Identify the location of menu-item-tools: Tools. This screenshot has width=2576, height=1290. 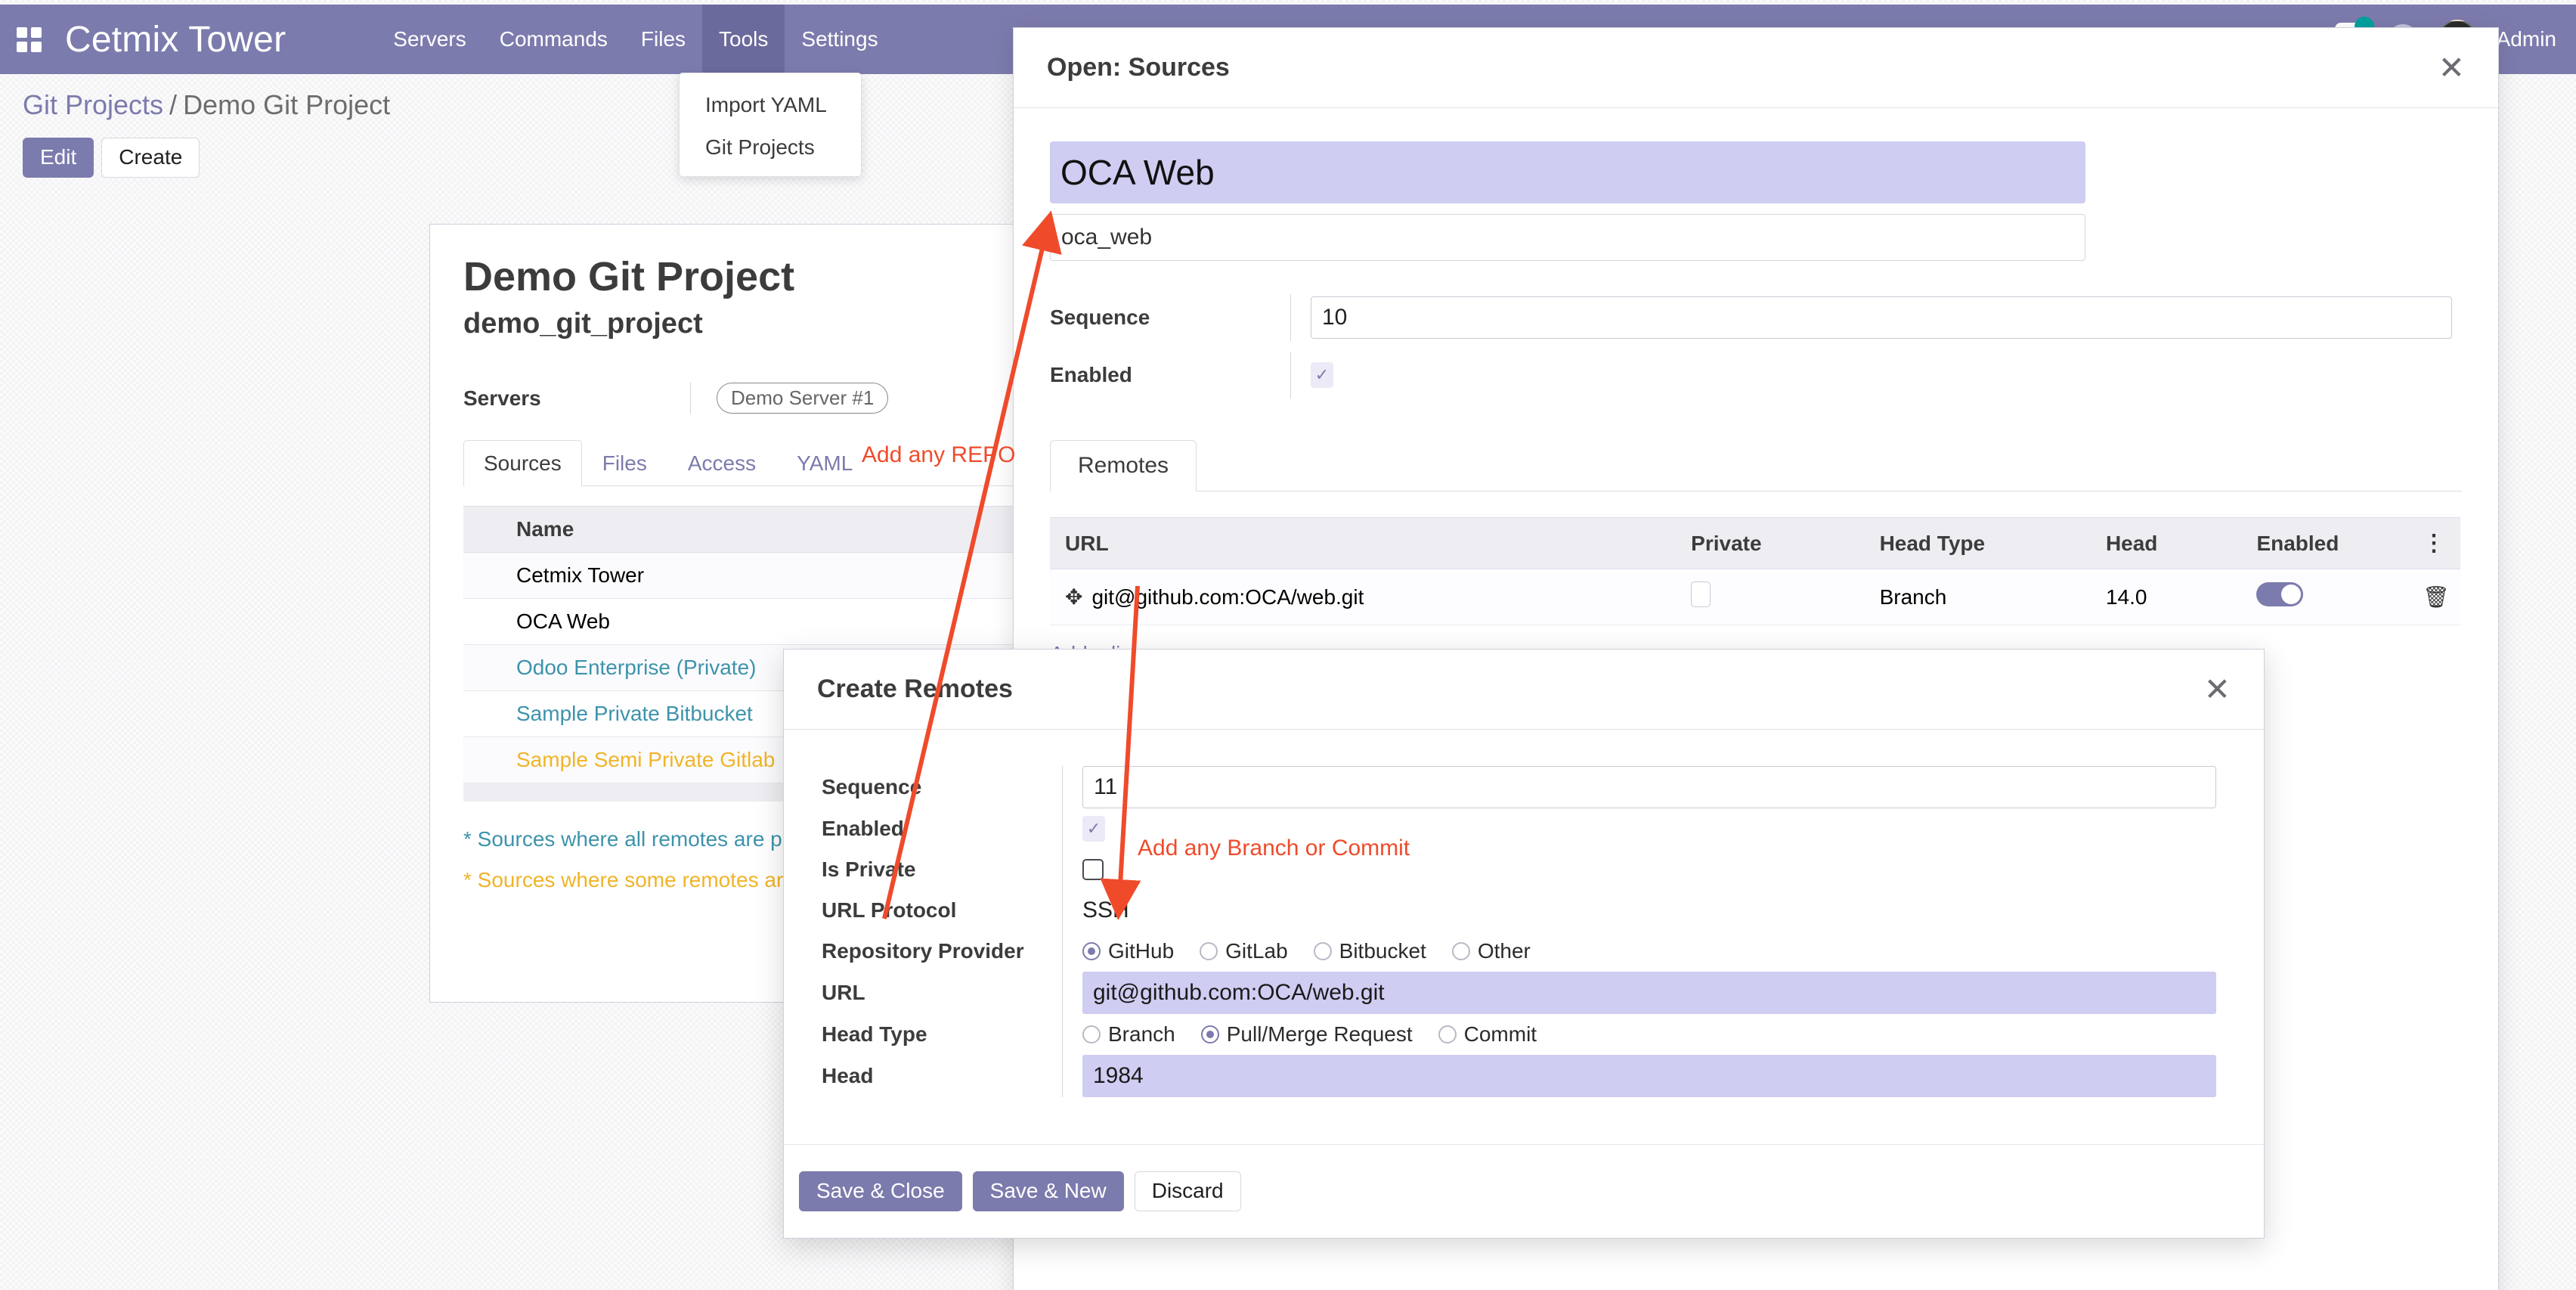
(743, 39).